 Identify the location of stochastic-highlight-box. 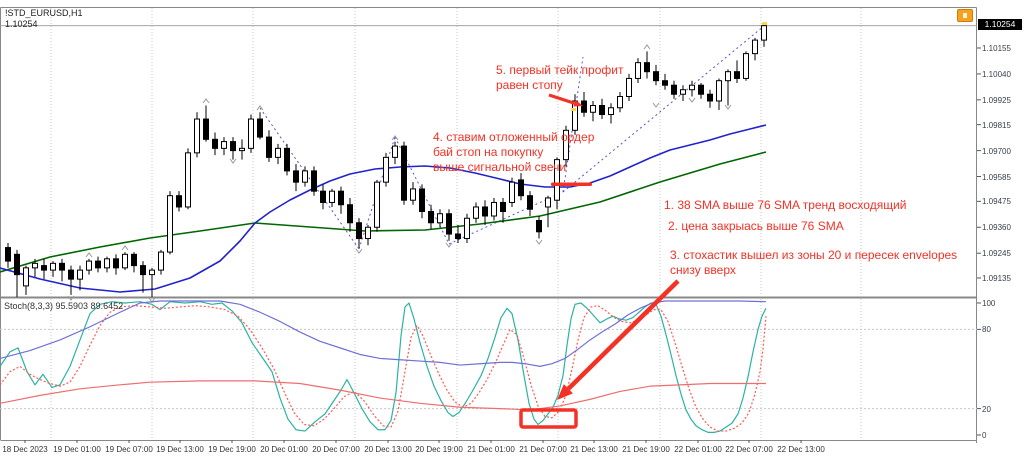
(548, 418).